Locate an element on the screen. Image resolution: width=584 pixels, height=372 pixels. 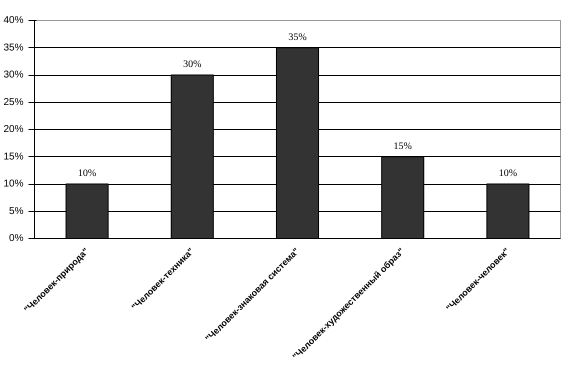
data-label: 30% is located at coordinates (192, 64).